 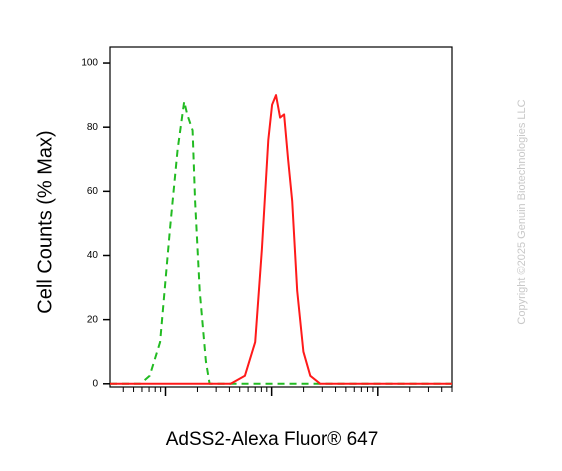 I want to click on y-tick-label: 80, so click(x=93, y=127).